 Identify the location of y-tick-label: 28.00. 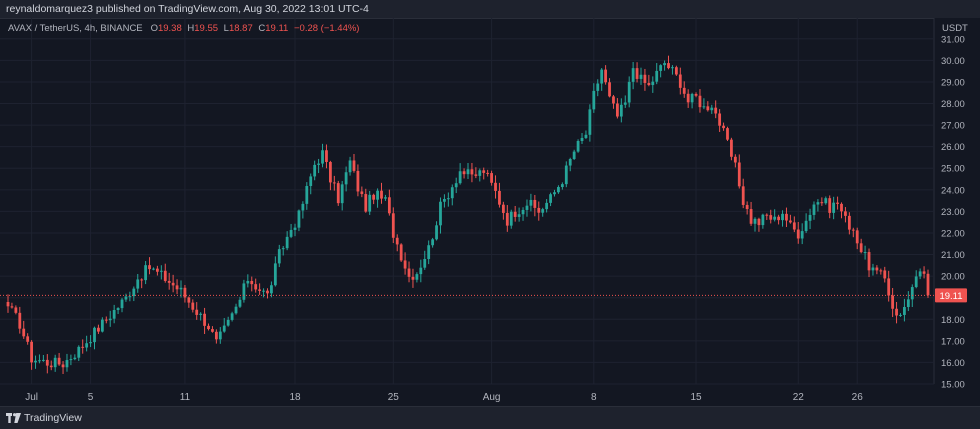
(953, 104).